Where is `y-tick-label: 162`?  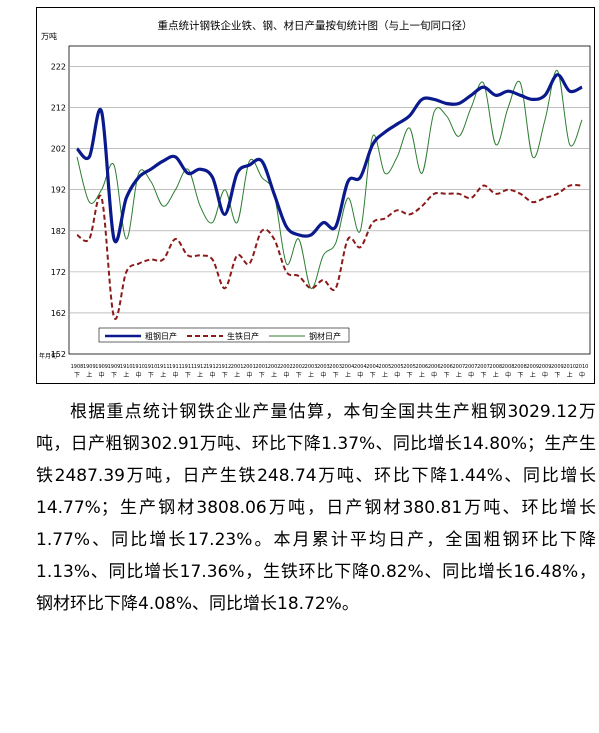
y-tick-label: 162 is located at coordinates (58, 313).